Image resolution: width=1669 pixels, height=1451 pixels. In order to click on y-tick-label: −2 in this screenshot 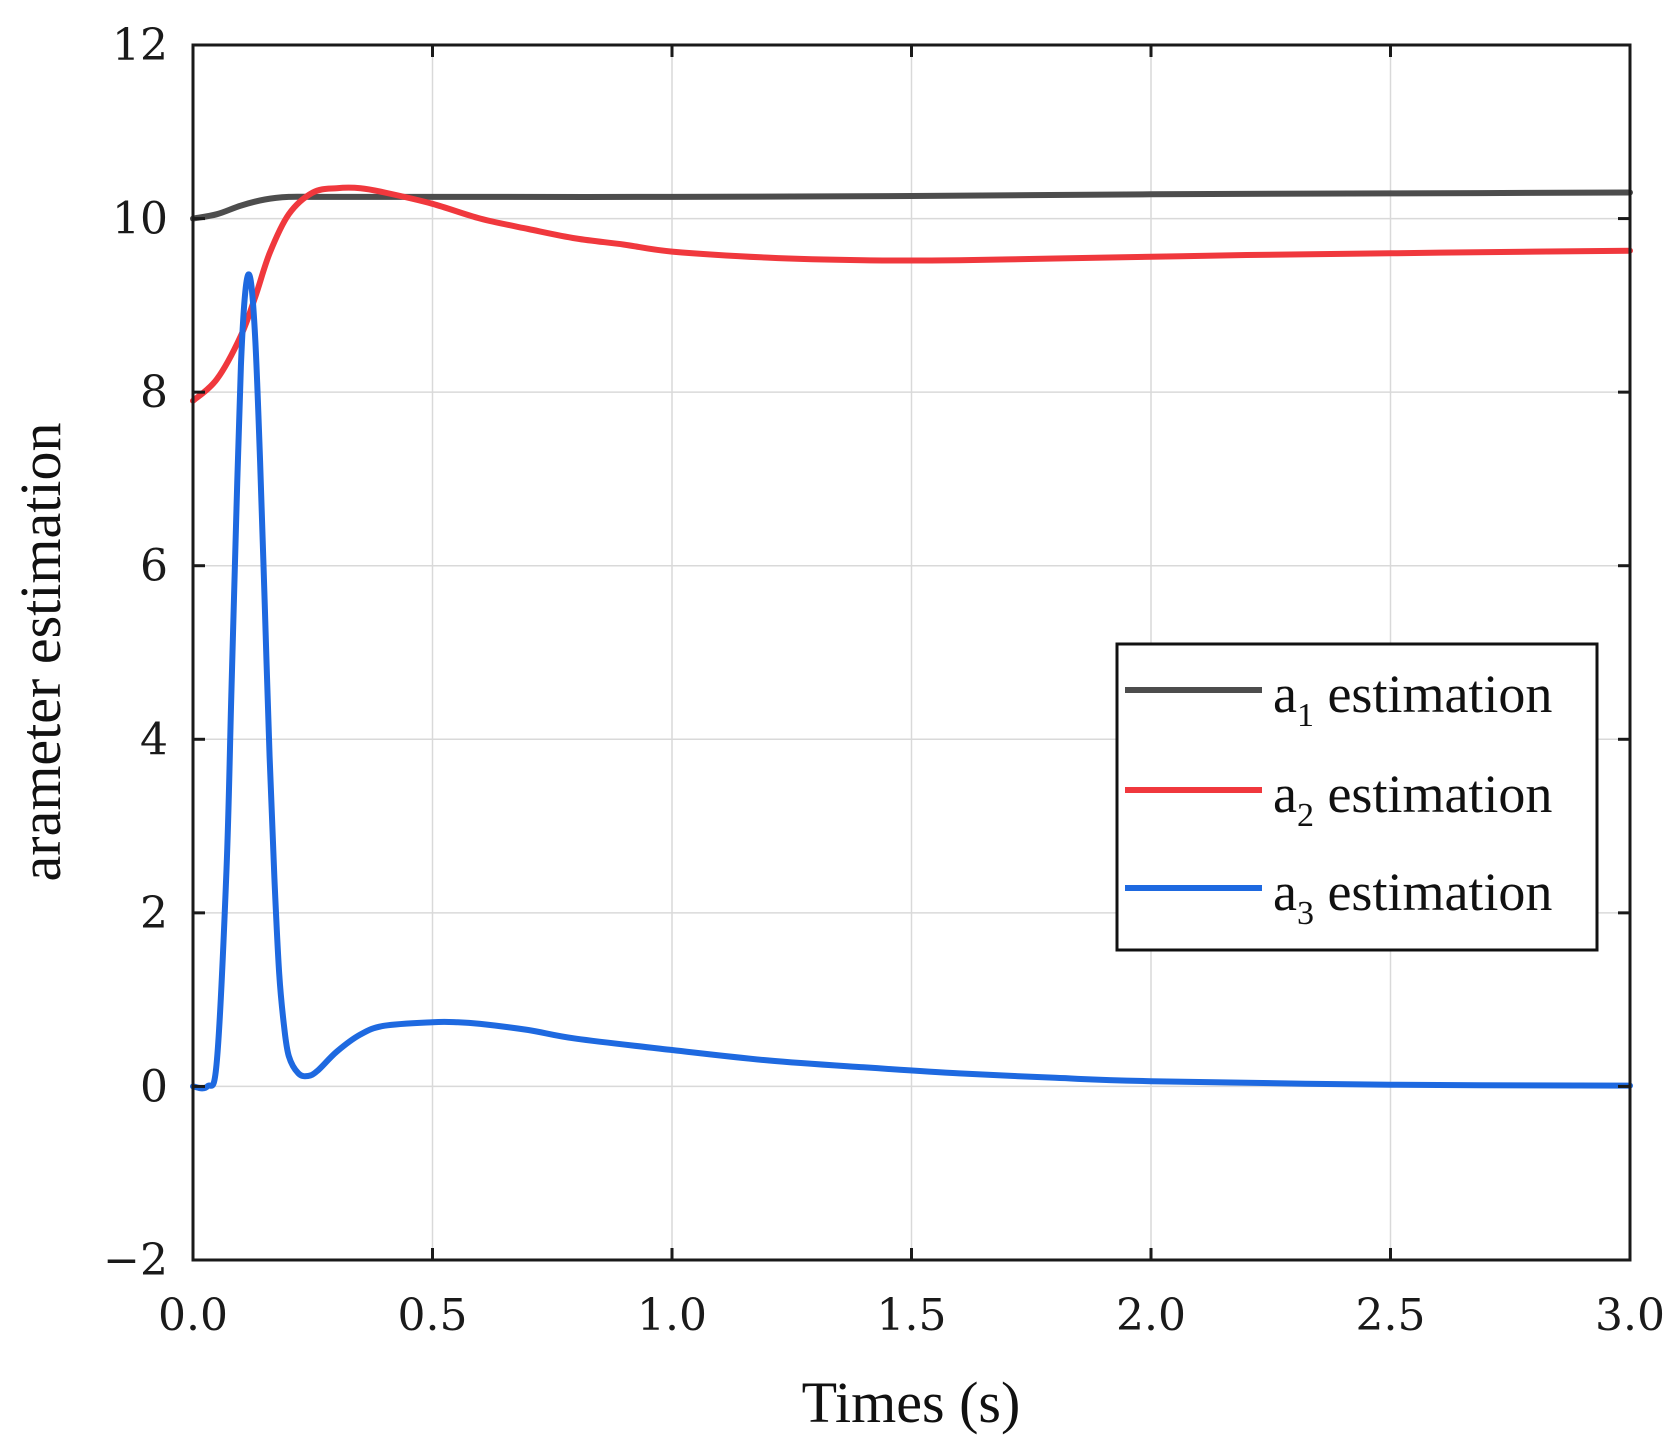, I will do `click(135, 1260)`.